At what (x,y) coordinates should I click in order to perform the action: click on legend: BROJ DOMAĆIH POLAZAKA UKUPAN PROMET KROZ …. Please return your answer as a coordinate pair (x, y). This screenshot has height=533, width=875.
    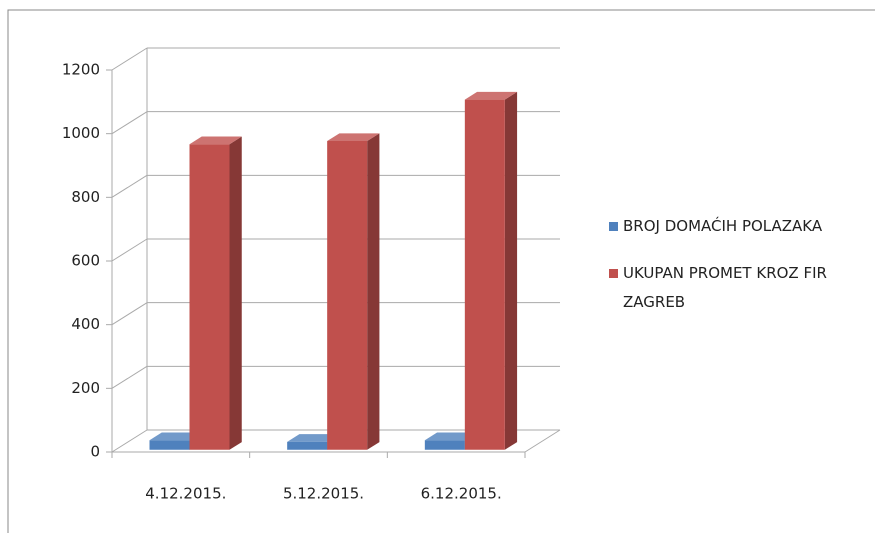
    Looking at the image, I should click on (736, 273).